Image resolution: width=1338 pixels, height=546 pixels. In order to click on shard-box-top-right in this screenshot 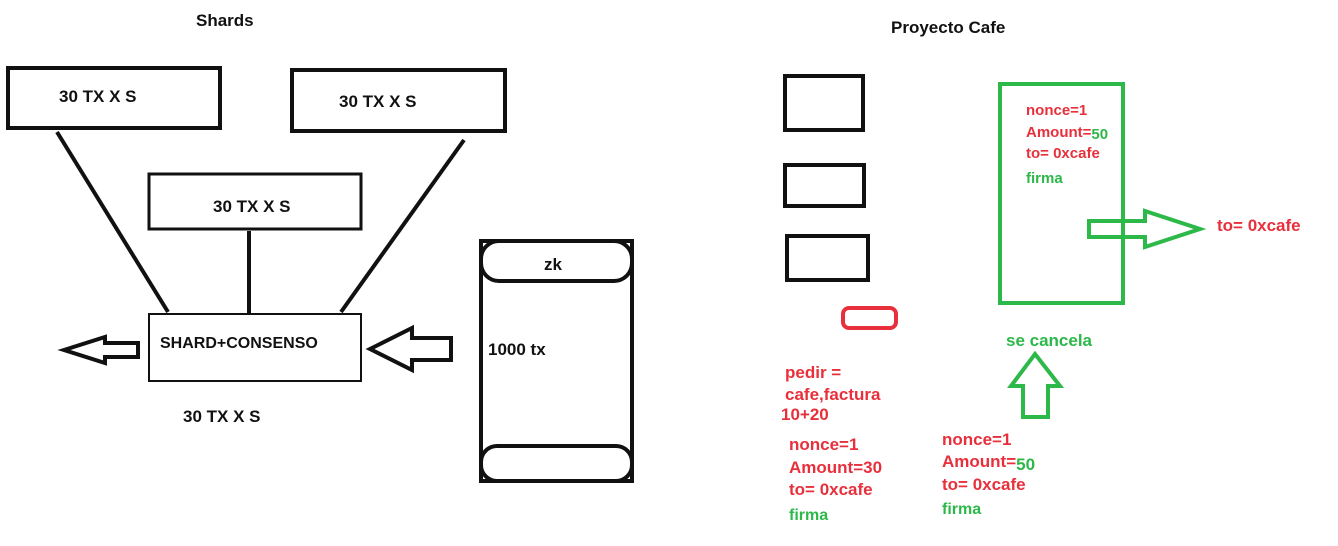, I will do `click(398, 100)`.